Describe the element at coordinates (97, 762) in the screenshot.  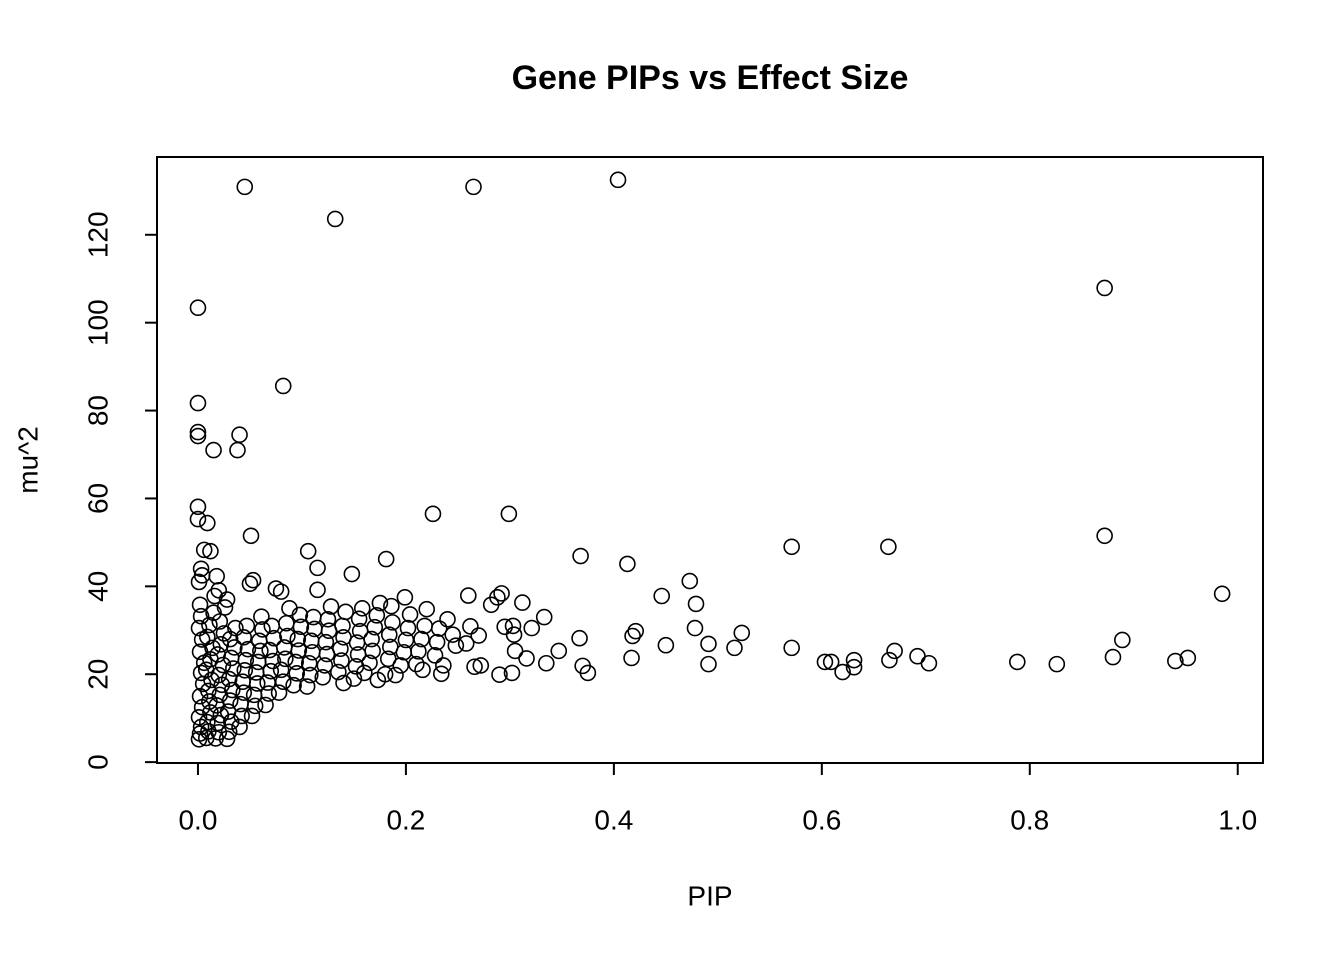
I see `y-tick-label: 0` at that location.